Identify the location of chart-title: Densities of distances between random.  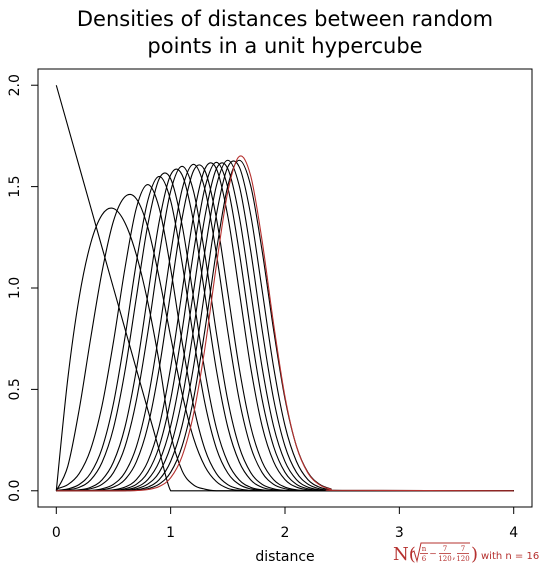
(285, 19).